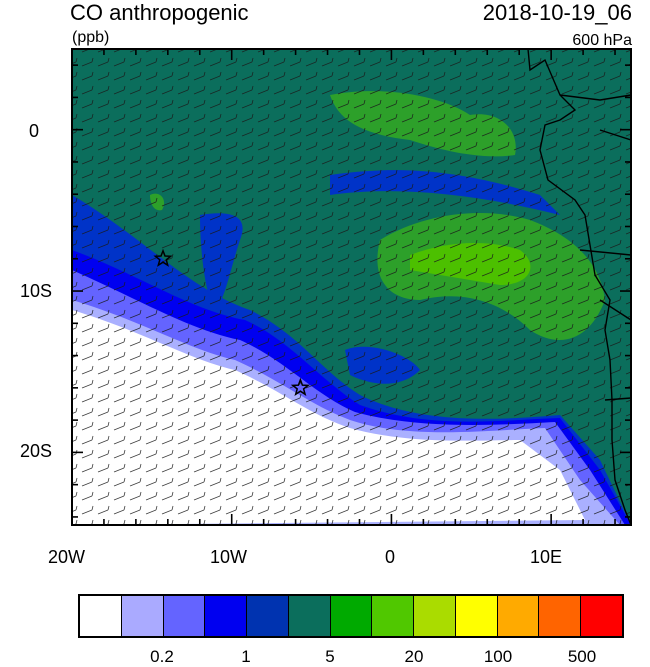 This screenshot has width=650, height=667. I want to click on lon-tick-label-20w: 20W, so click(67, 557).